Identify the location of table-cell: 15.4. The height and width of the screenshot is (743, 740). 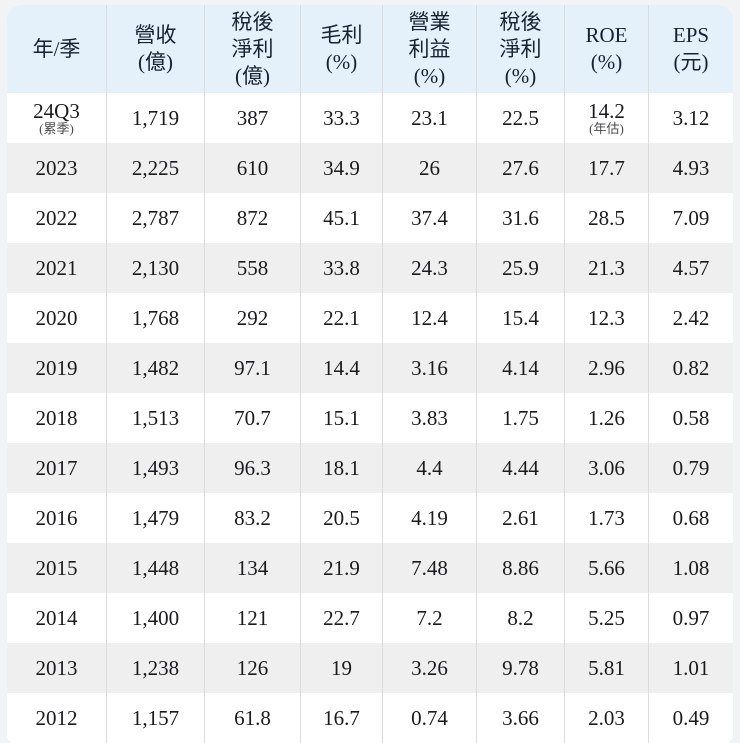
(521, 318).